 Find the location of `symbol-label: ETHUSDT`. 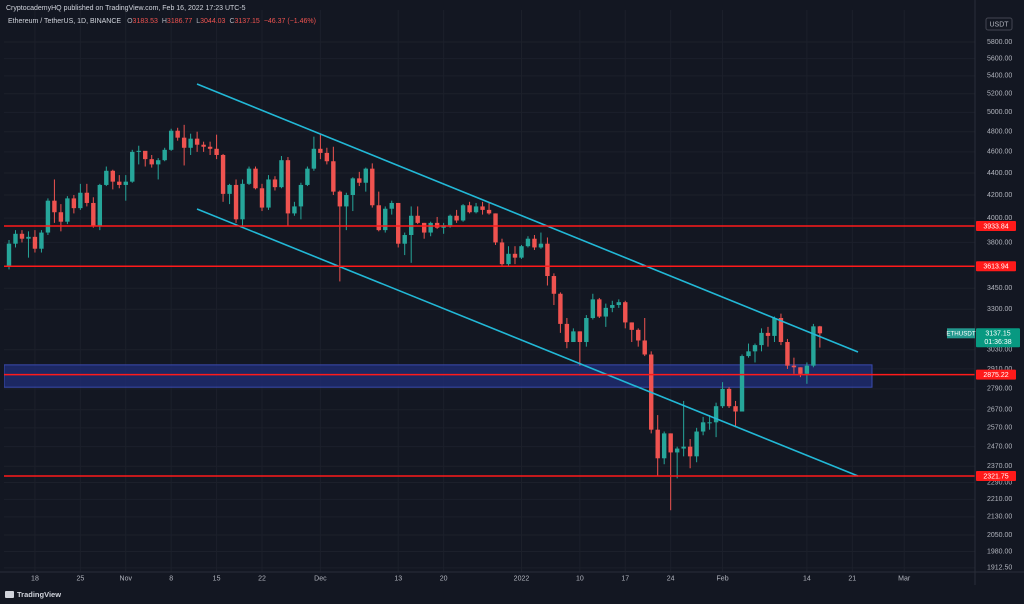

symbol-label: ETHUSDT is located at coordinates (960, 333).